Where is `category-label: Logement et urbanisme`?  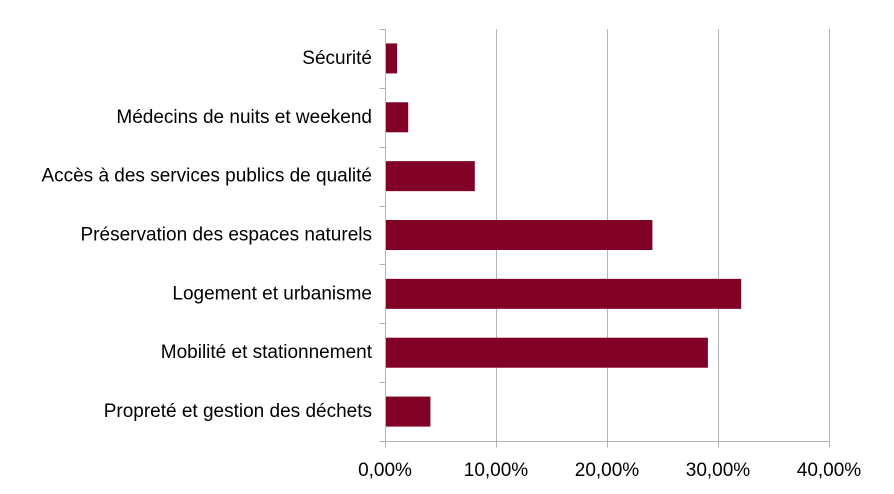 category-label: Logement et urbanisme is located at coordinates (272, 293).